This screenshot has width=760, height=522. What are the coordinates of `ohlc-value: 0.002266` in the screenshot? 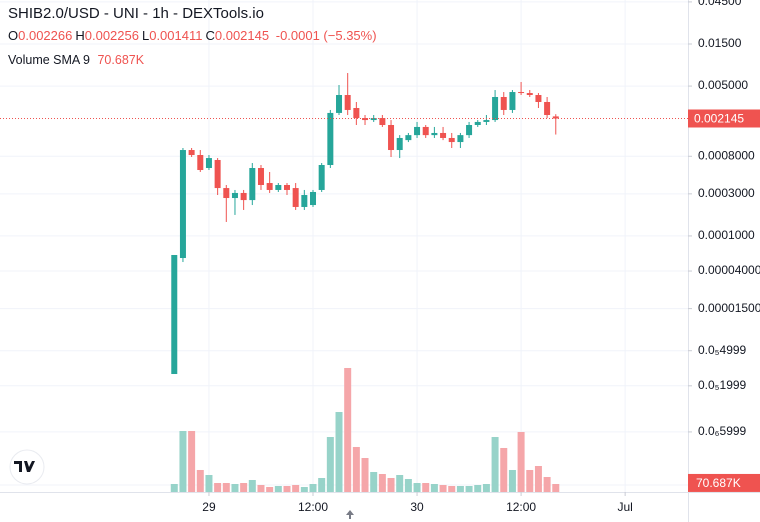 It's located at (45, 35).